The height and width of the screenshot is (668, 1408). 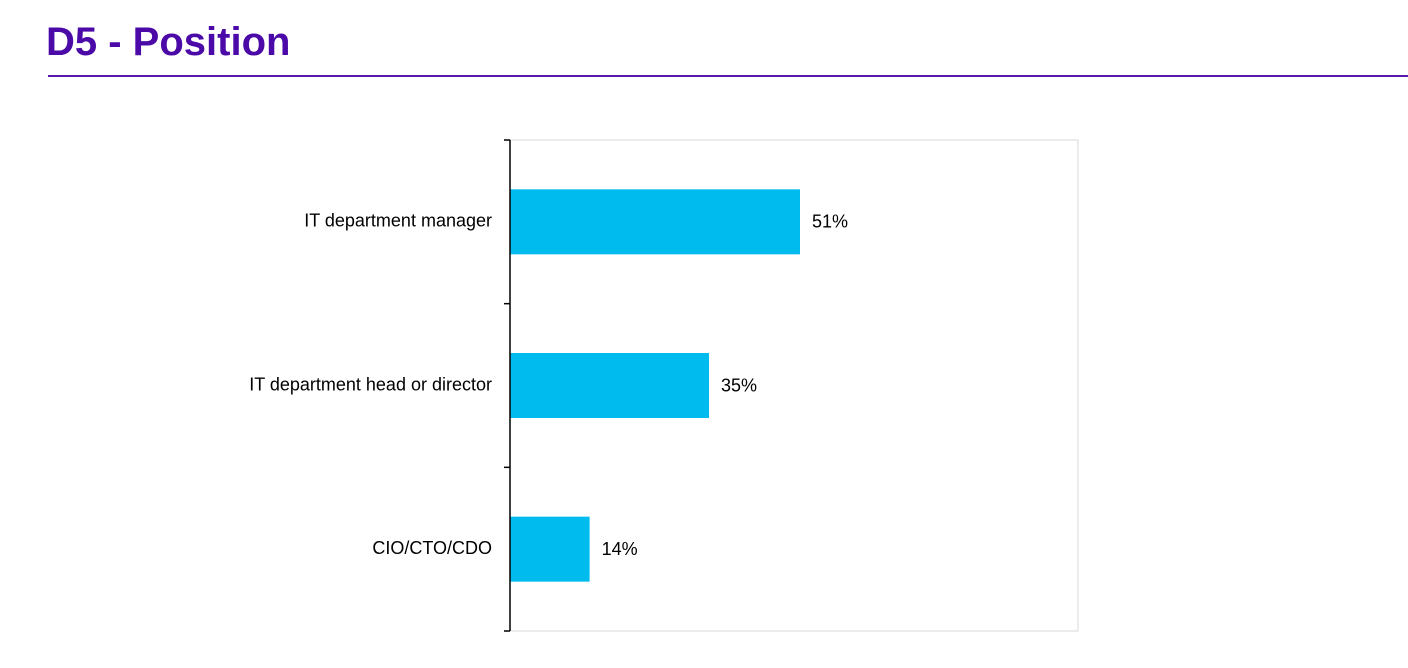 I want to click on category-label: IT department manager, so click(x=398, y=221).